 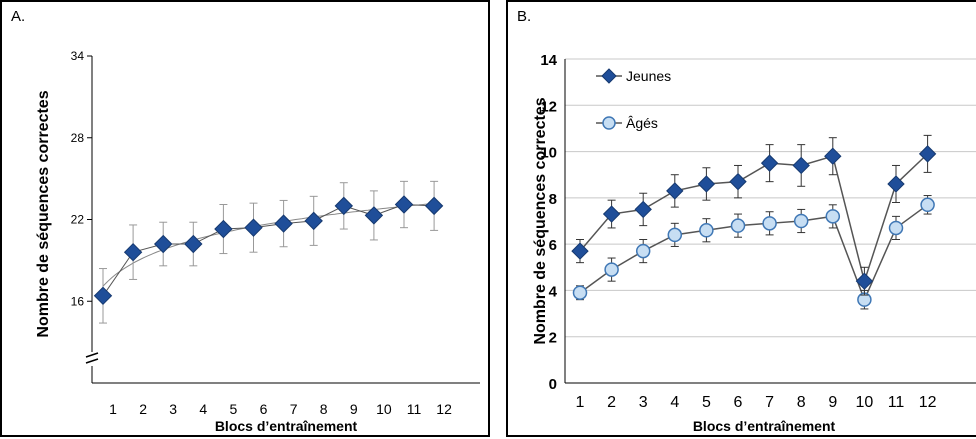 I want to click on y-tick-label: 16, so click(x=78, y=301).